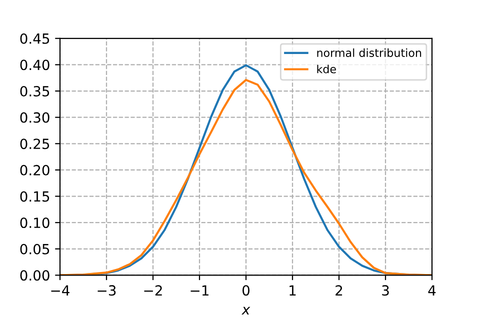 Image resolution: width=480 pixels, height=320 pixels. What do you see at coordinates (339, 290) in the screenshot?
I see `x-tick-label: 2` at bounding box center [339, 290].